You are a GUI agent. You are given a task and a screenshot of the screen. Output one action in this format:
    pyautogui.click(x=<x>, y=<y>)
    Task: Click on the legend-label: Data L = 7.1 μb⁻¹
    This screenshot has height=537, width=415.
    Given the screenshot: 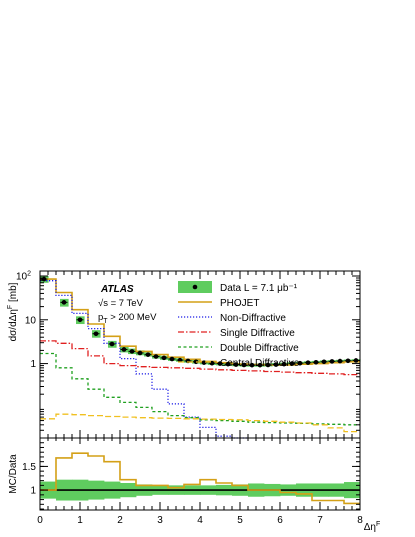 What is the action you would take?
    pyautogui.click(x=259, y=288)
    